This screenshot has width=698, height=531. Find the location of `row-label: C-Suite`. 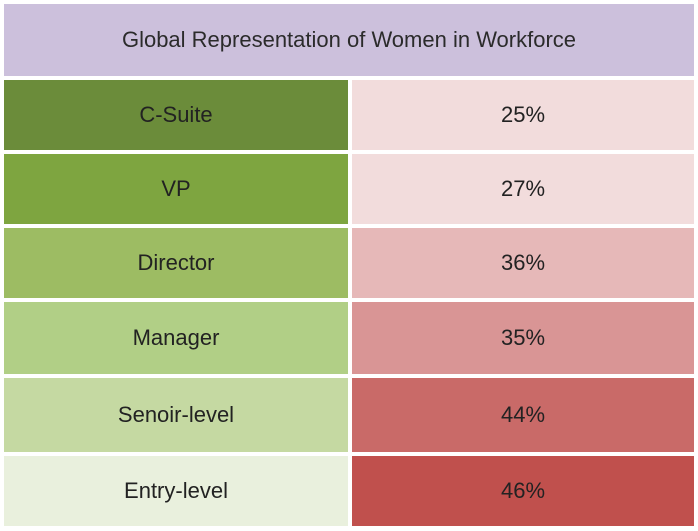

row-label: C-Suite is located at coordinates (176, 115).